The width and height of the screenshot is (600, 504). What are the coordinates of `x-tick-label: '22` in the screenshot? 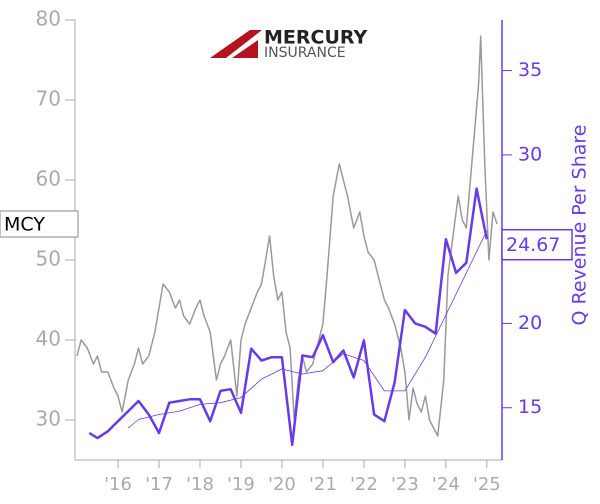 It's located at (364, 484).